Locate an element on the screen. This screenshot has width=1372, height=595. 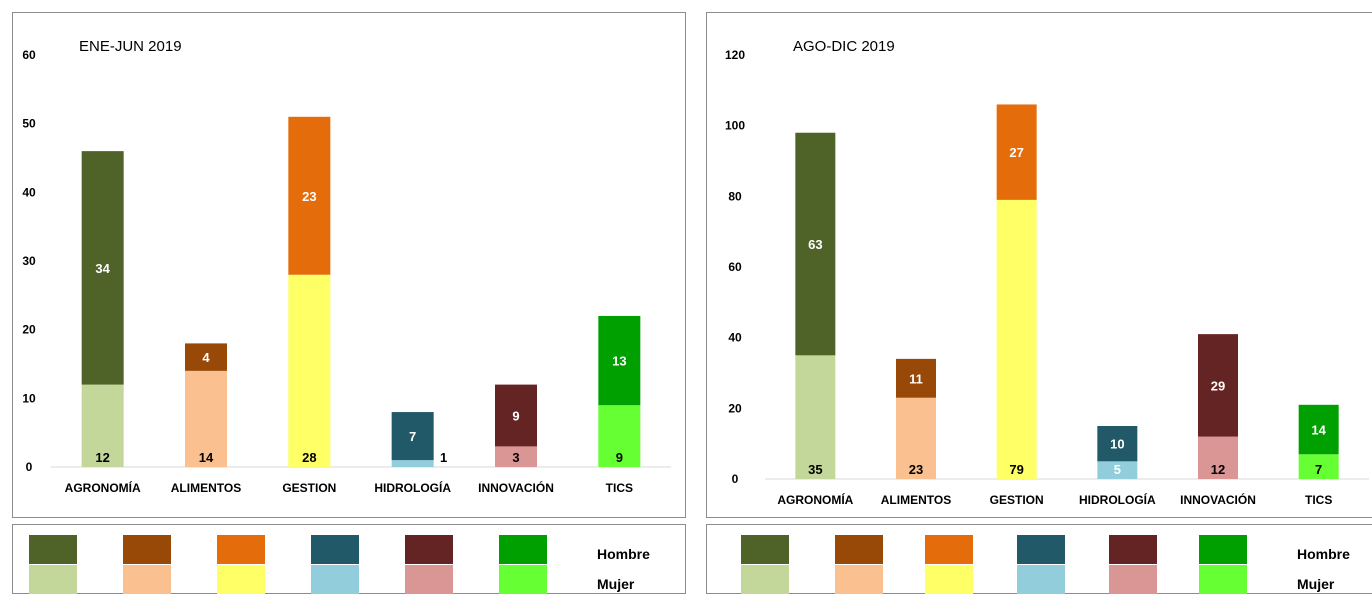
data-label-mujer-0: 35 is located at coordinates (815, 469).